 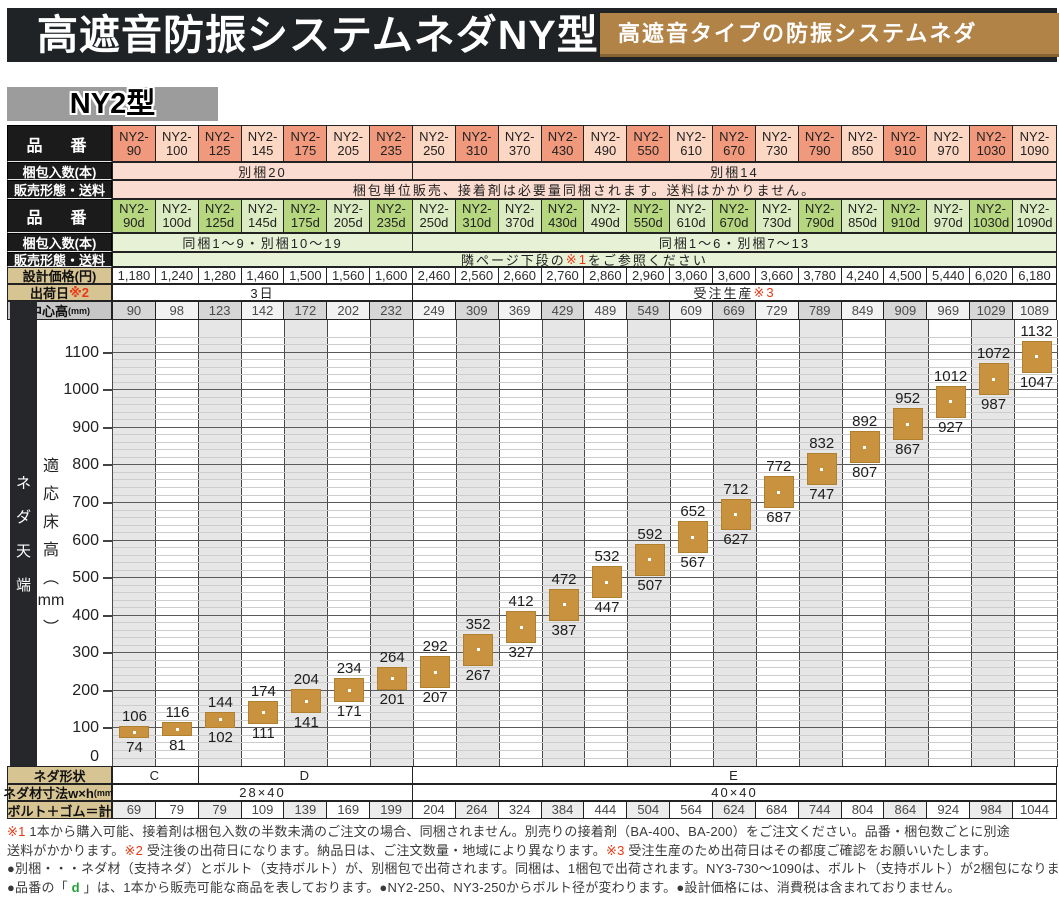 I want to click on note-mark: ※2, so click(x=79, y=292).